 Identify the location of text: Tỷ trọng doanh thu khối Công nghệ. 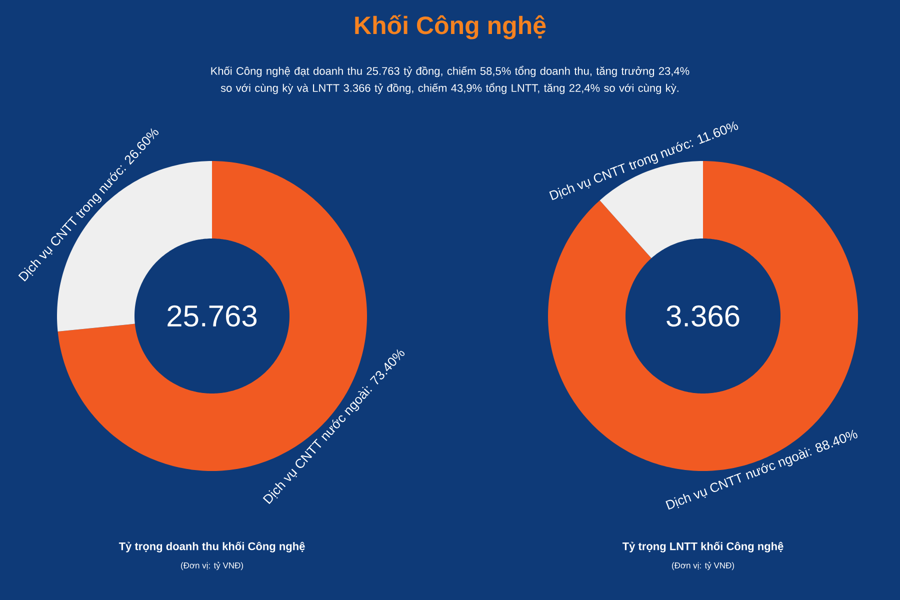
(211, 547).